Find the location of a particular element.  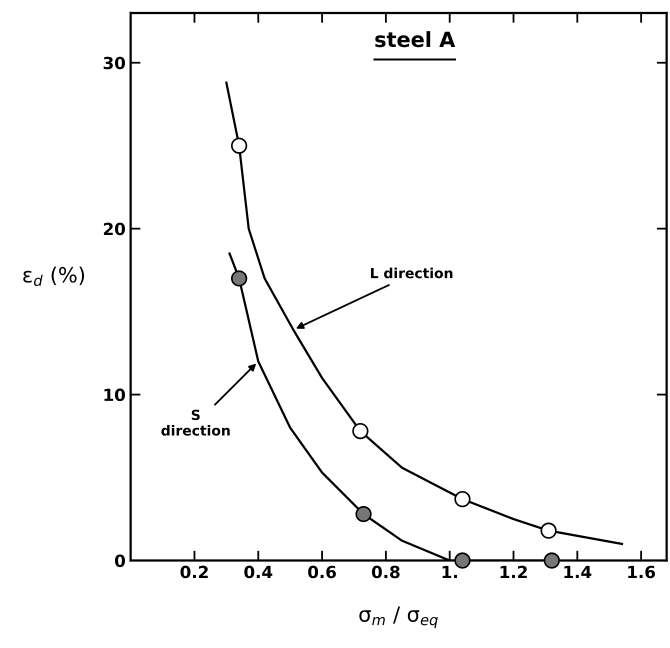

x-tick-label: 0.4 is located at coordinates (258, 572).